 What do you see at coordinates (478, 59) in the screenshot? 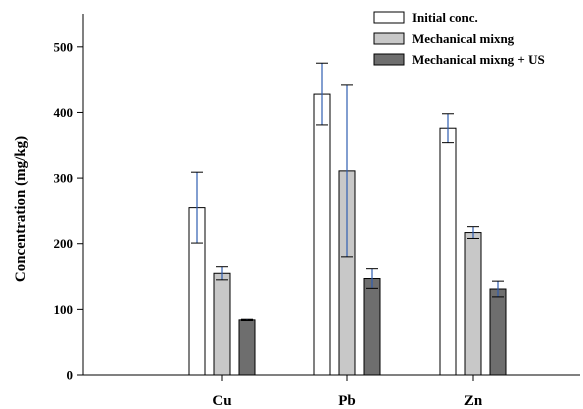
I see `legend-label: Mechanical mixng + US` at bounding box center [478, 59].